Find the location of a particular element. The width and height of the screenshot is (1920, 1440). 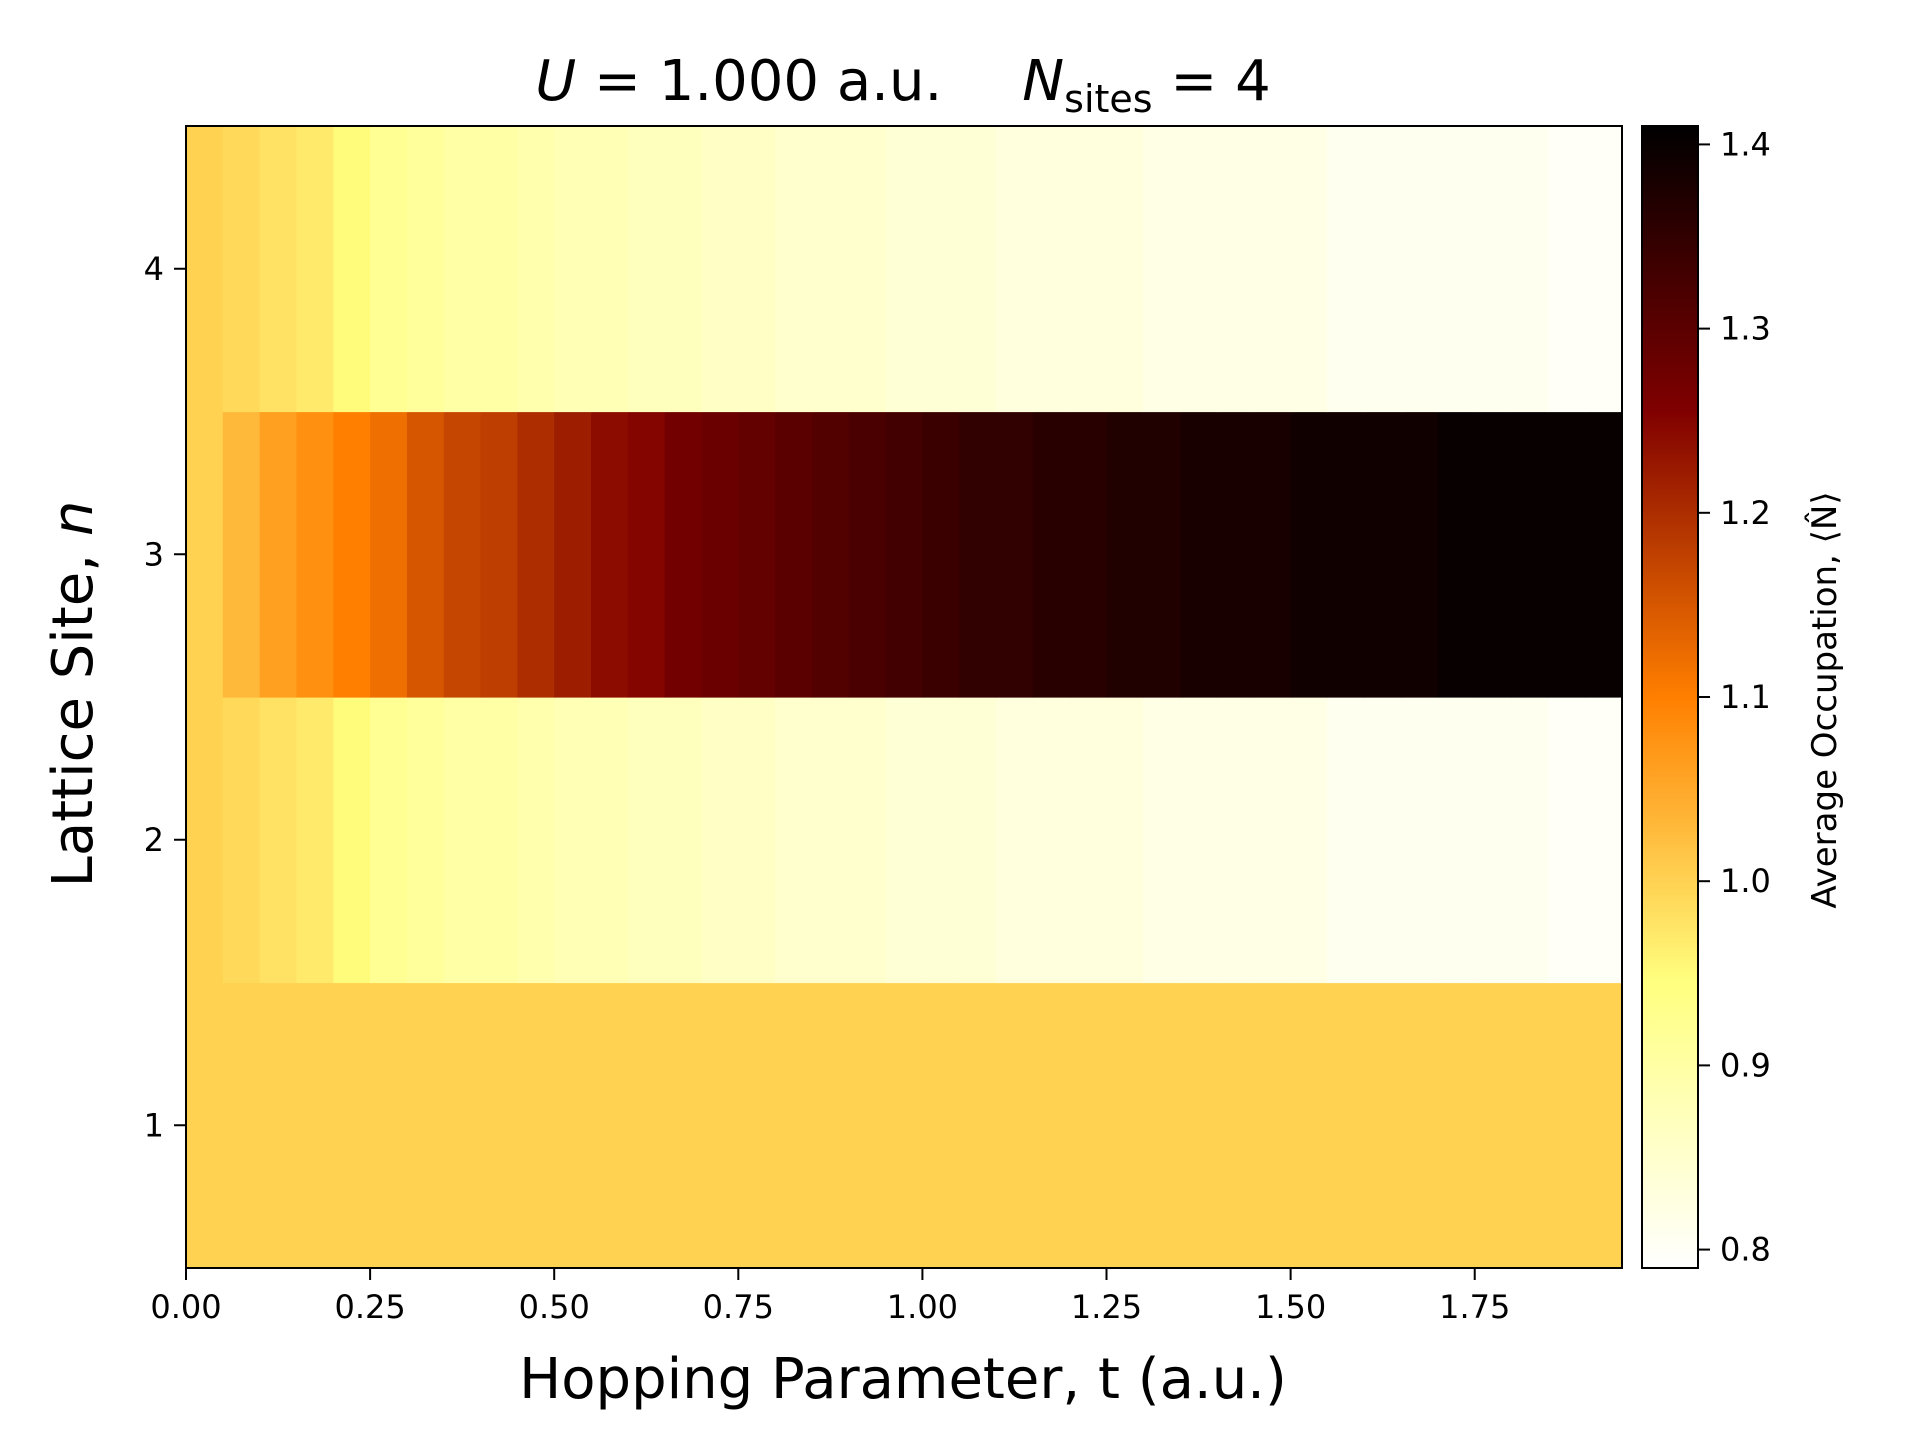

x-tick-label: 0.75 is located at coordinates (738, 1307).